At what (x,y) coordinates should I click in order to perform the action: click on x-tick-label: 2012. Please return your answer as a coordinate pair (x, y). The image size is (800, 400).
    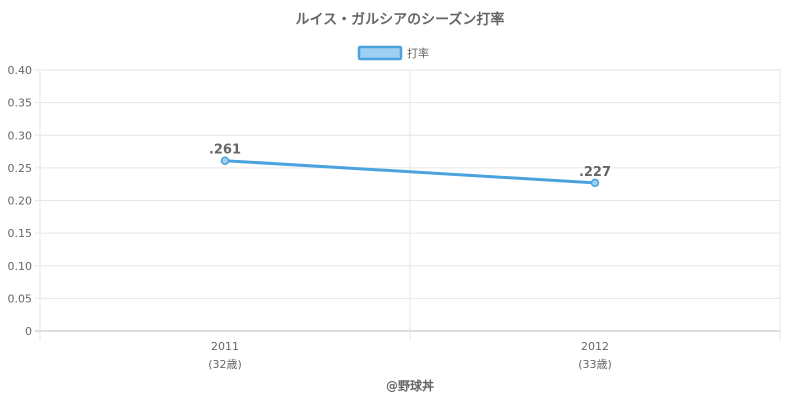
    Looking at the image, I should click on (595, 346).